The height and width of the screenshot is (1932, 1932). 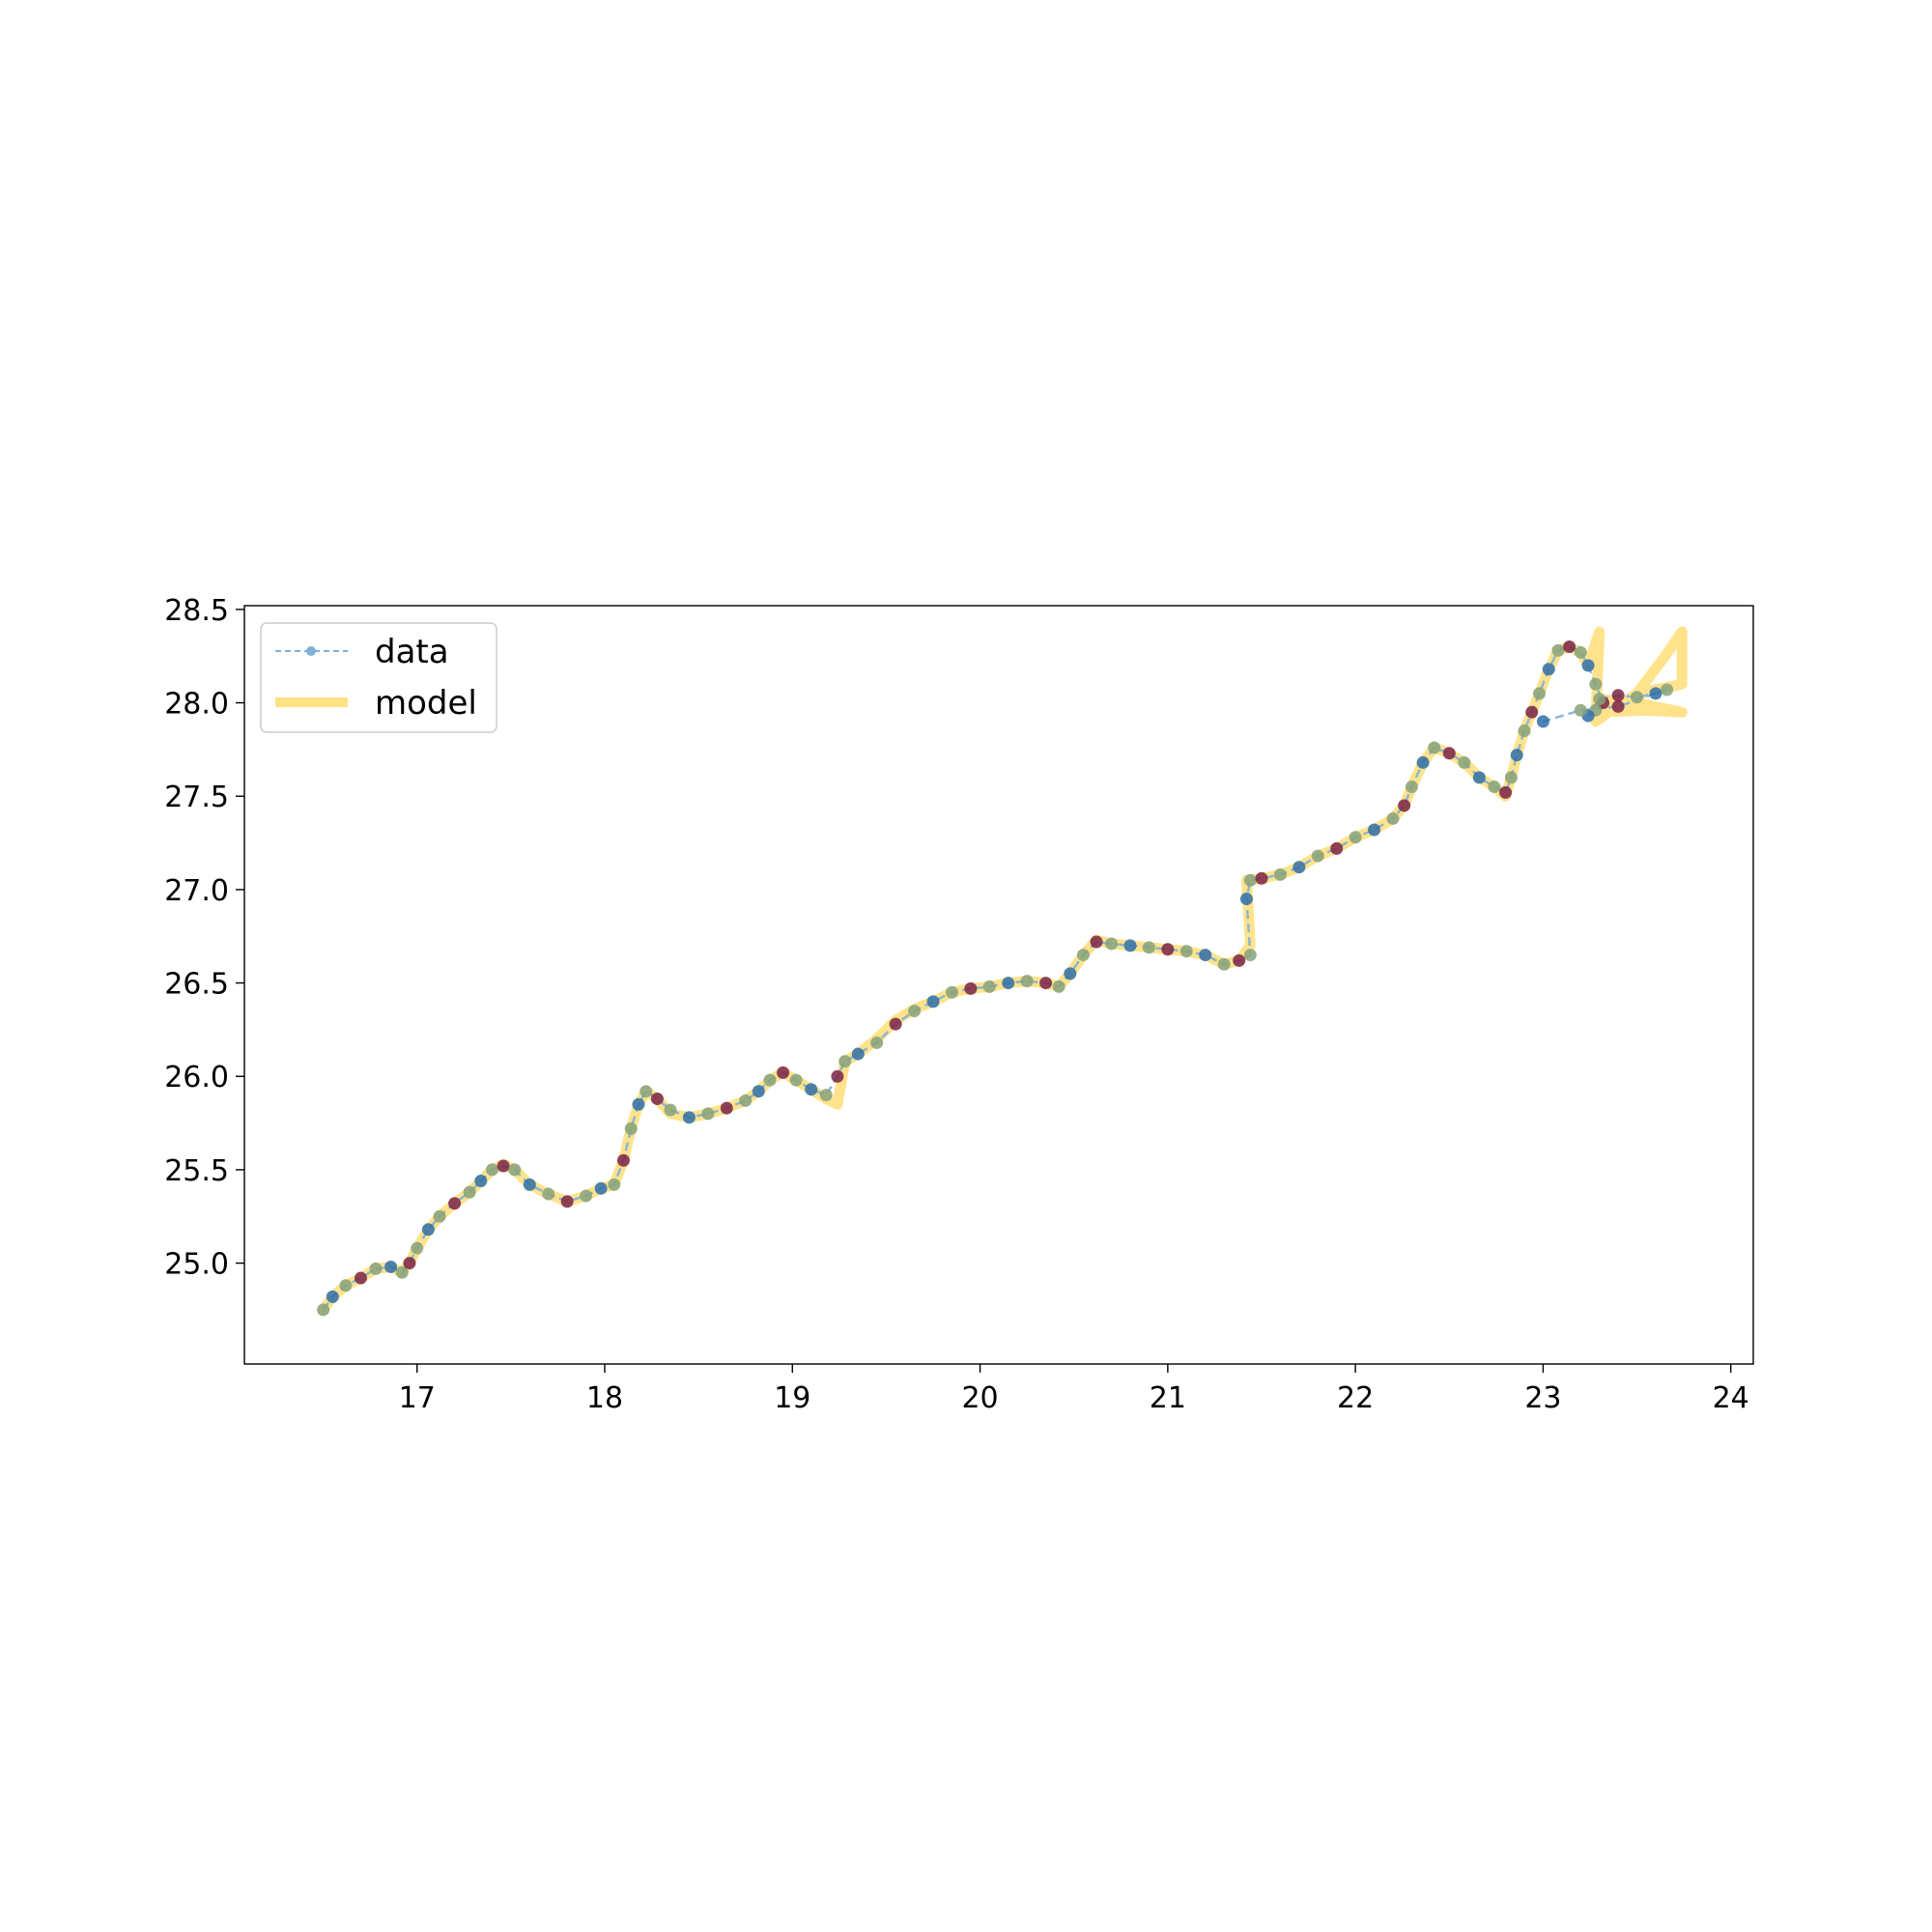 I want to click on y-tick-label: 27.0, so click(x=196, y=891).